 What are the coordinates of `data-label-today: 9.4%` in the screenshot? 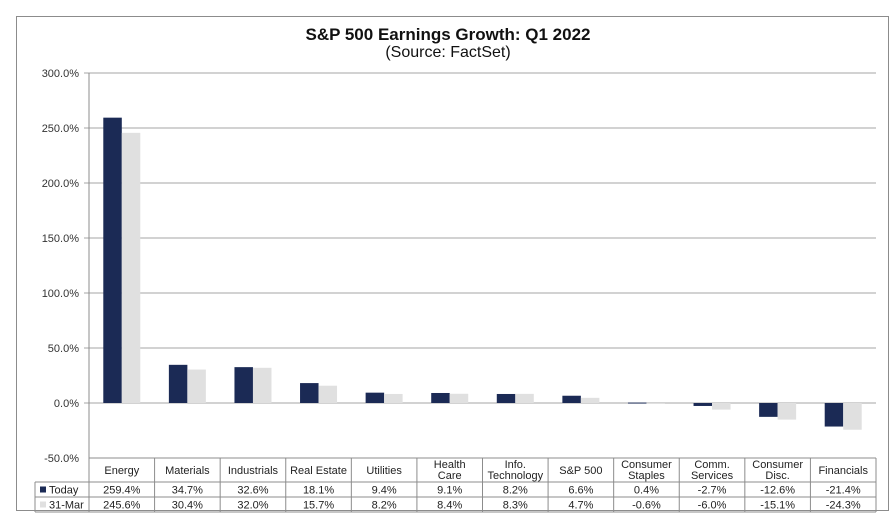 It's located at (384, 491).